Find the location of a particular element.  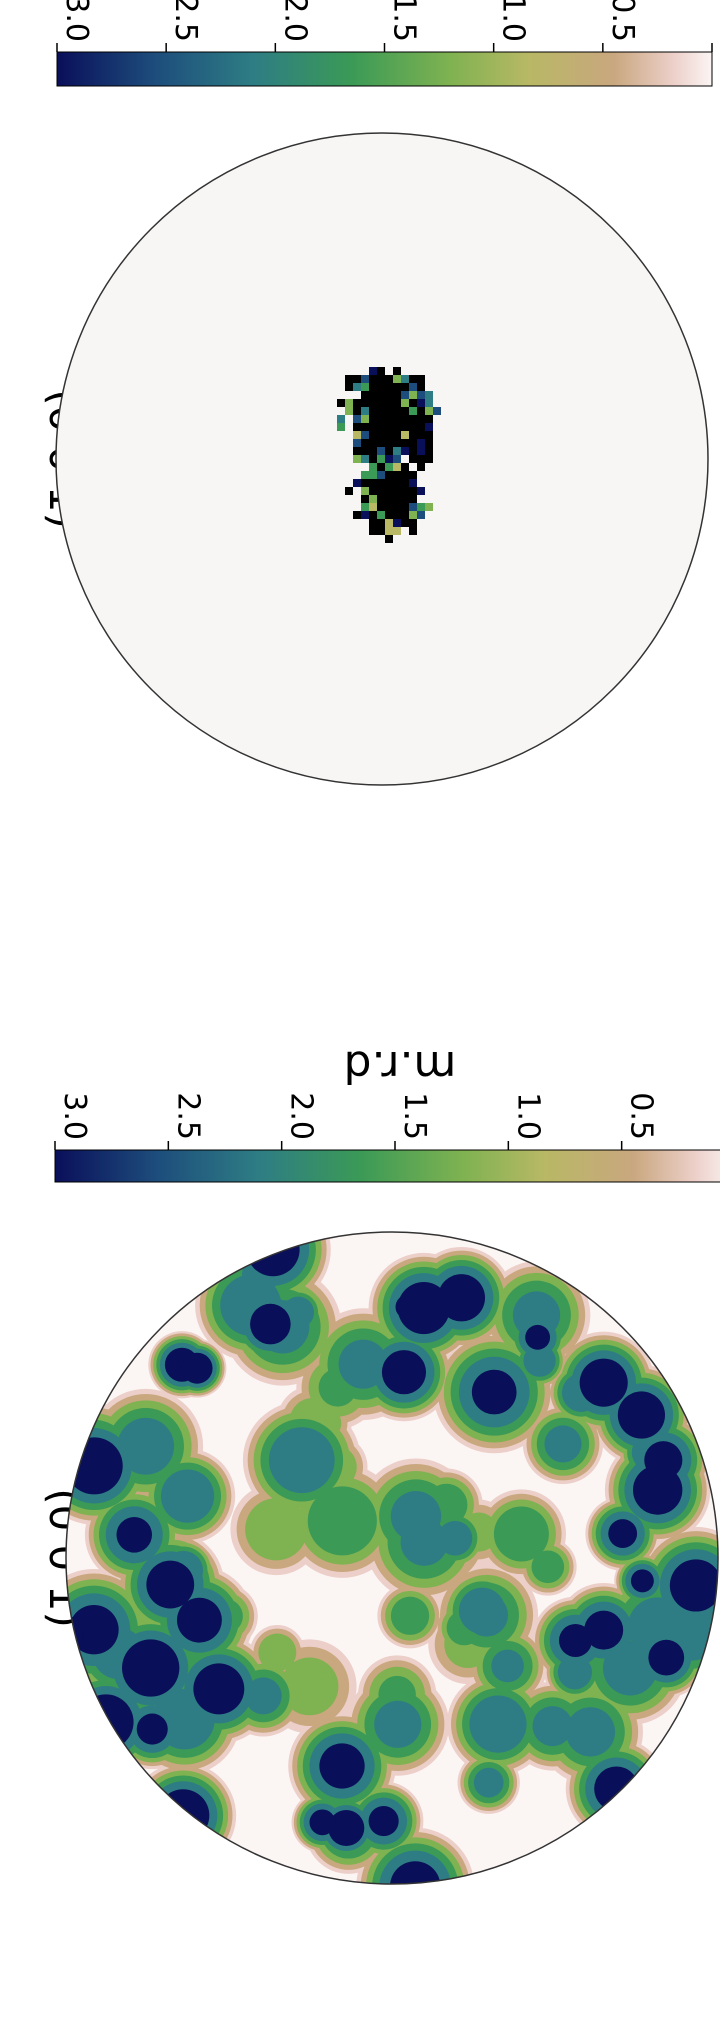

top-intensity-cluster is located at coordinates (389, 455).